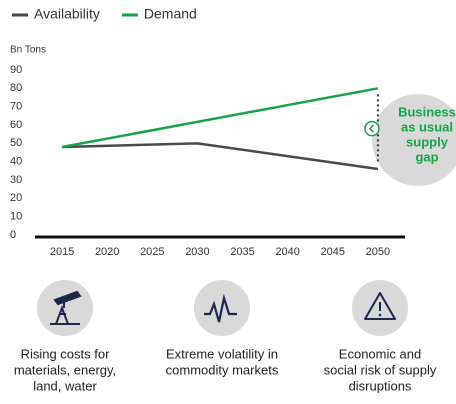  What do you see at coordinates (333, 252) in the screenshot?
I see `x-tick-label: 2045` at bounding box center [333, 252].